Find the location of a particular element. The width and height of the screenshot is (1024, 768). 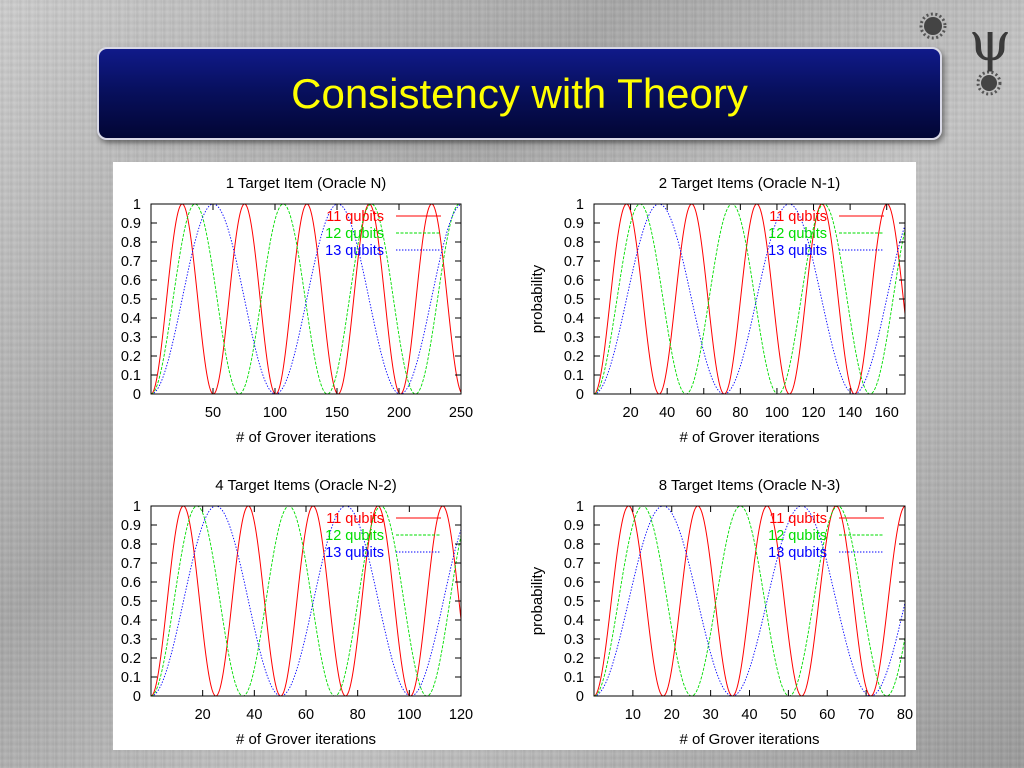

x-tick-label: 150 is located at coordinates (337, 413).